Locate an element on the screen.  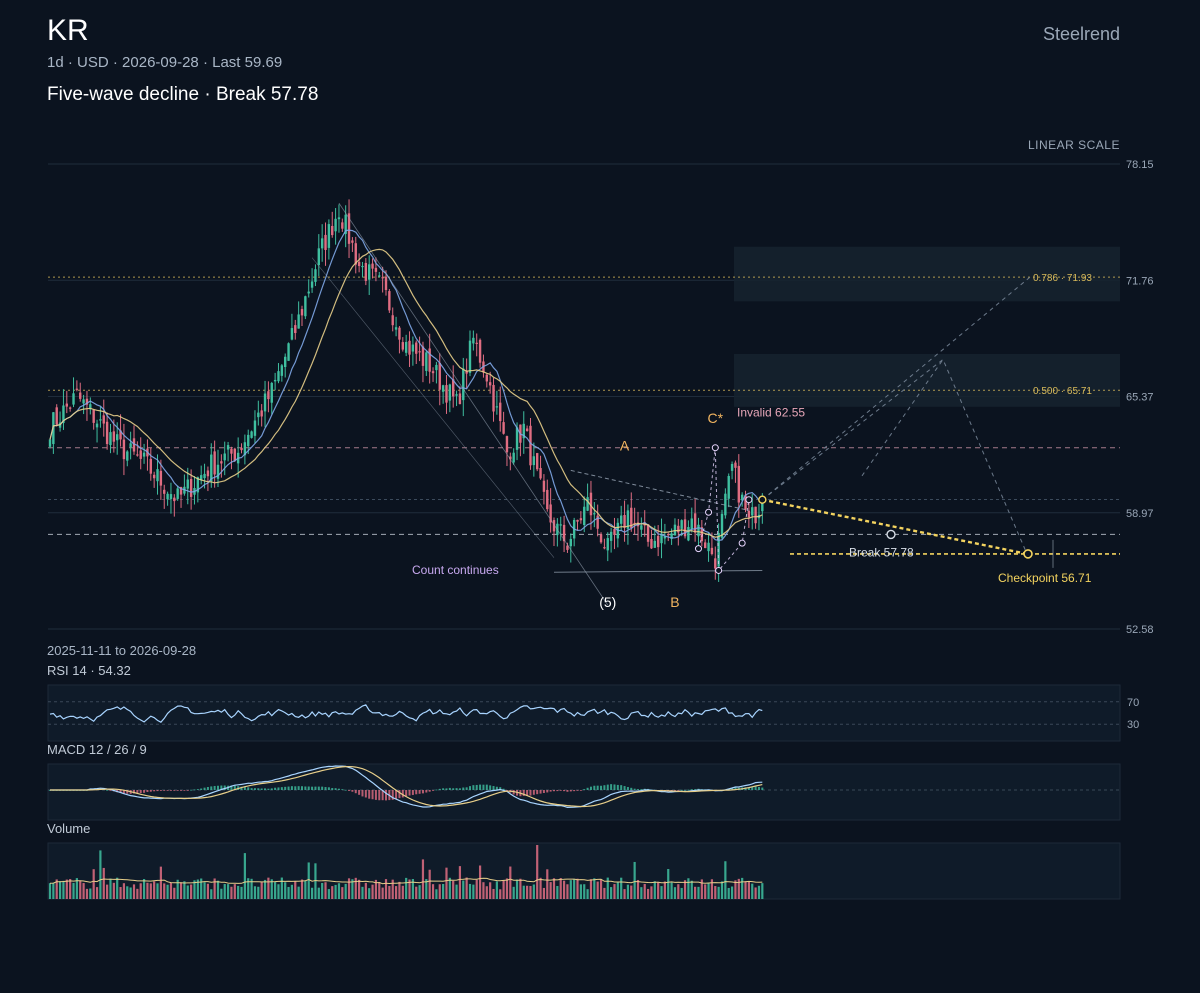
rsi-band-label: 70 is located at coordinates (1133, 703).